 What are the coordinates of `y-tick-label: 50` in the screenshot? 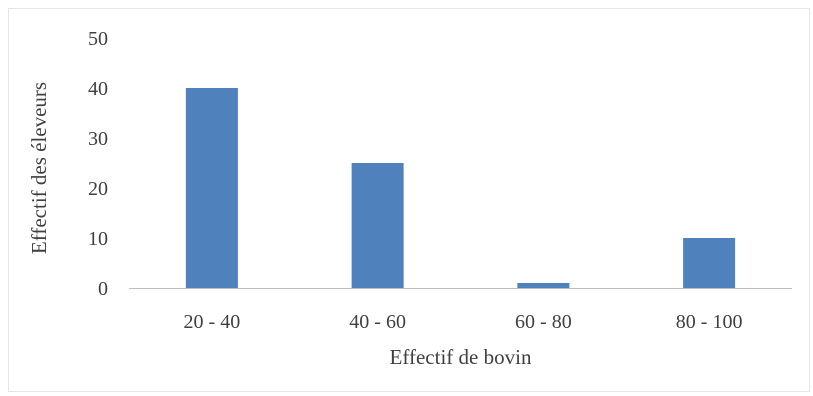 It's located at (98, 39).